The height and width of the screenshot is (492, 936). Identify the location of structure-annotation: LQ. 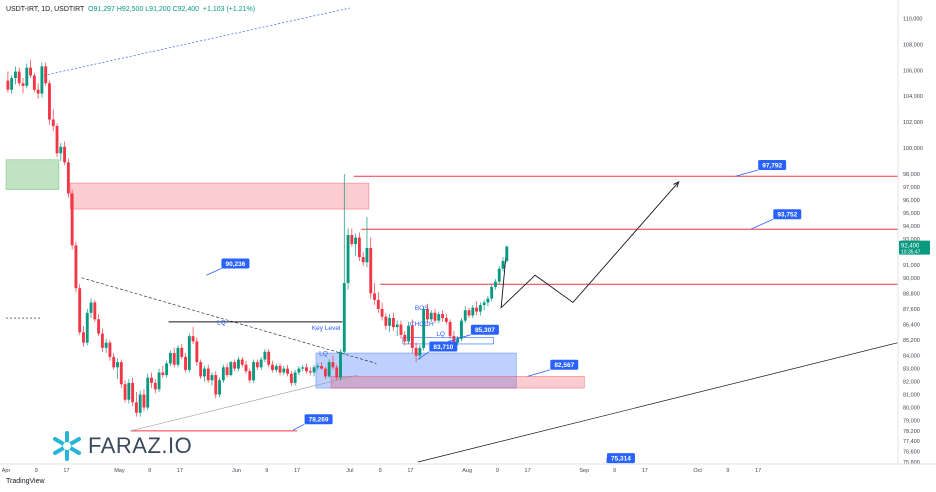
(440, 334).